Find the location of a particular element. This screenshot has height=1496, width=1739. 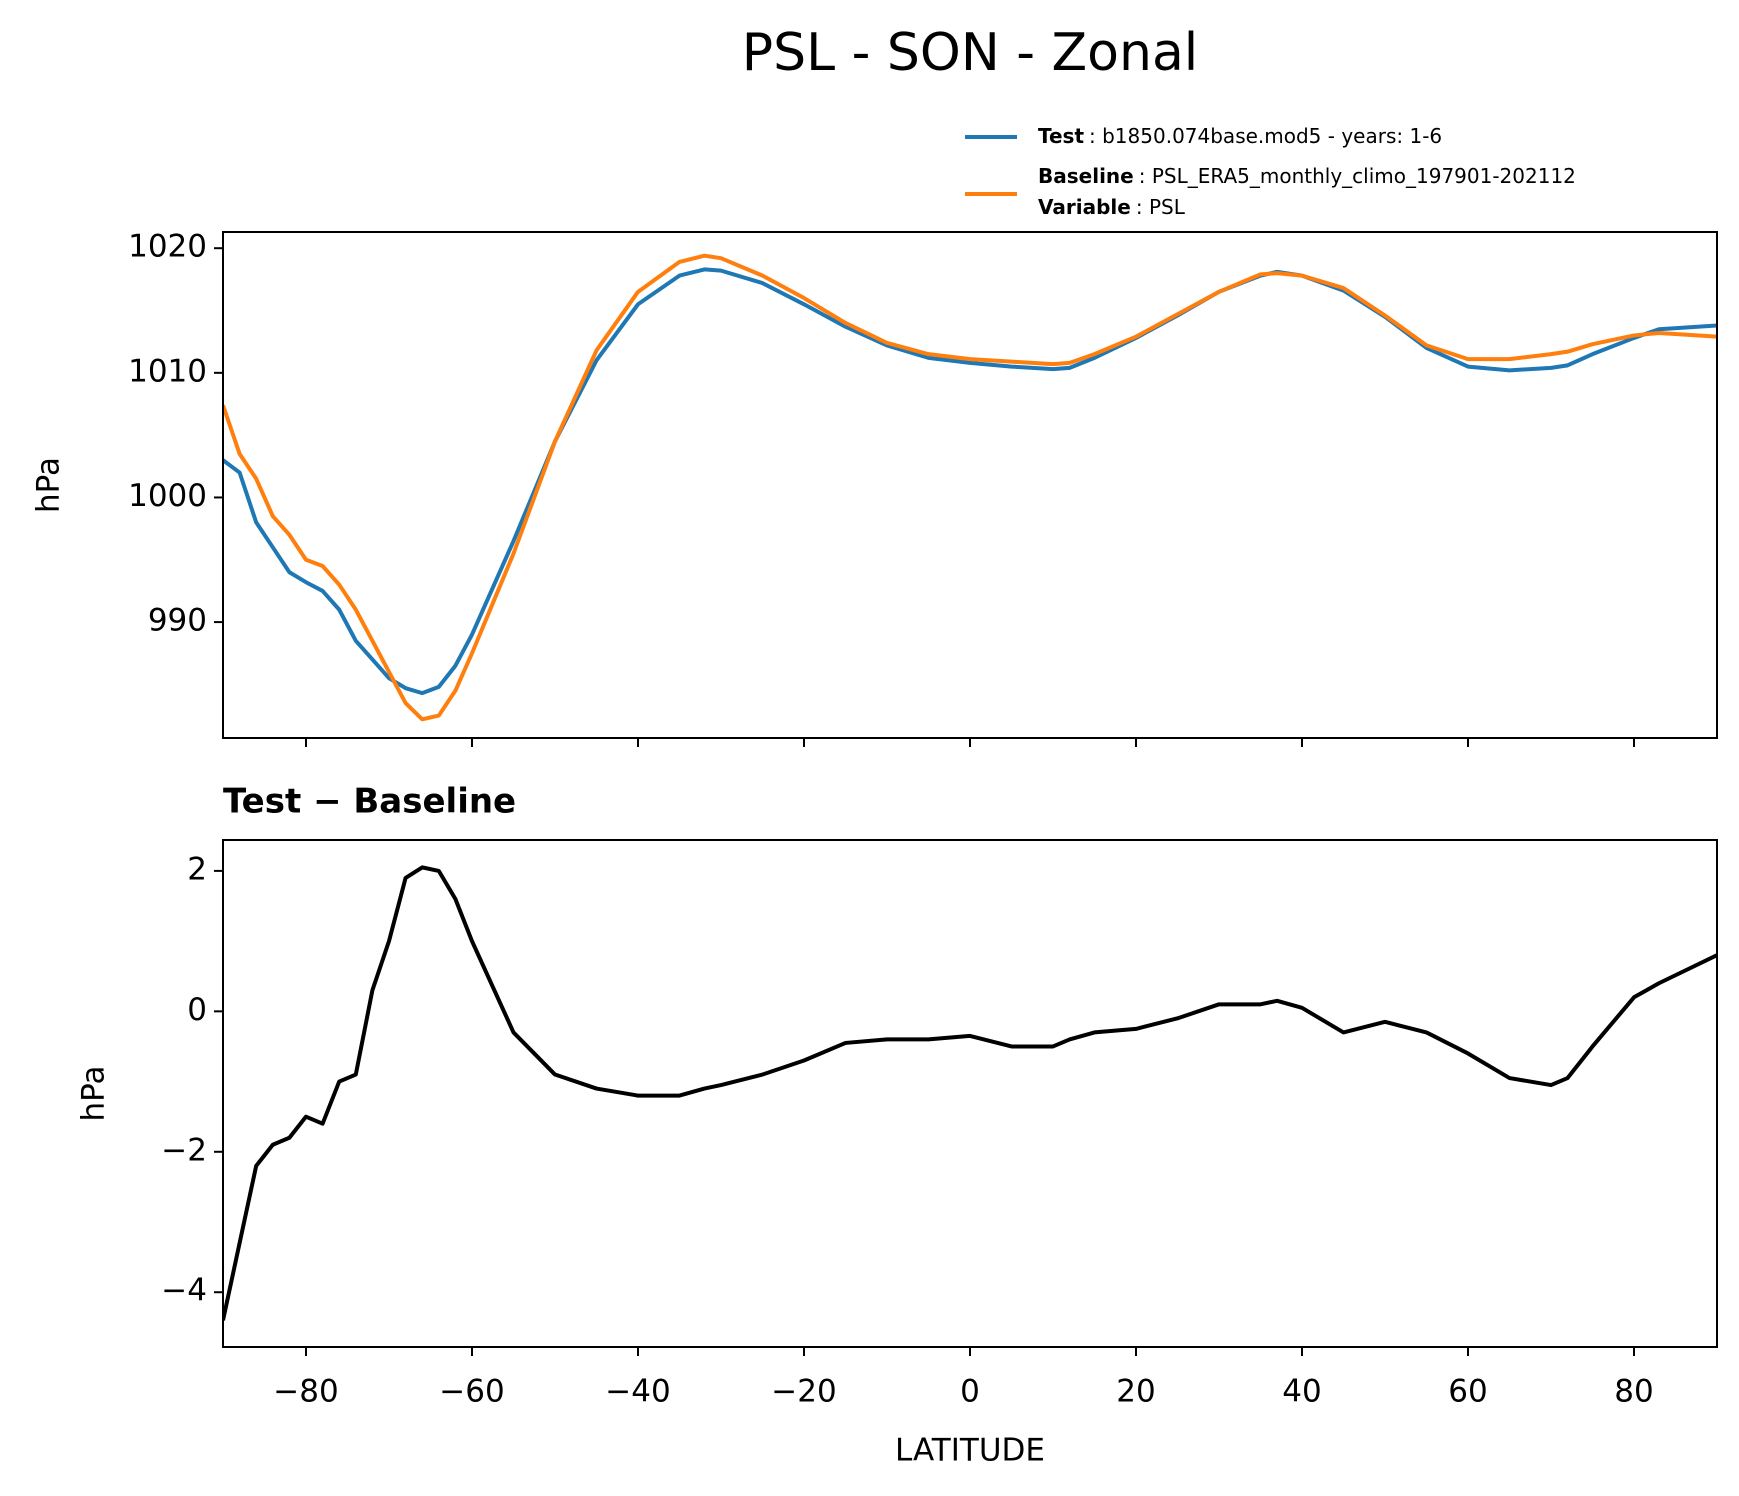

y-tick-label: 1020 is located at coordinates (167, 247).